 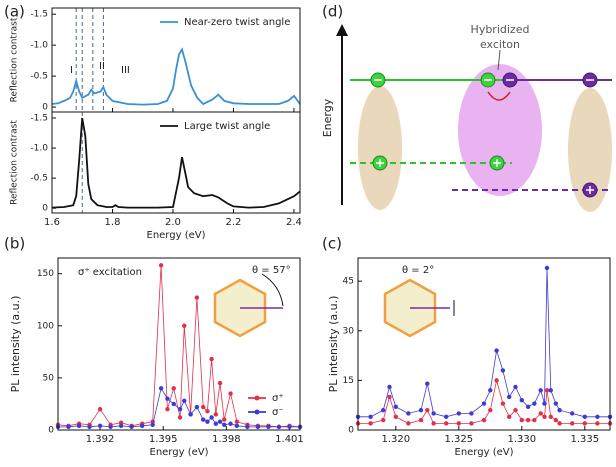 I want to click on plot-frame, so click(x=179, y=344).